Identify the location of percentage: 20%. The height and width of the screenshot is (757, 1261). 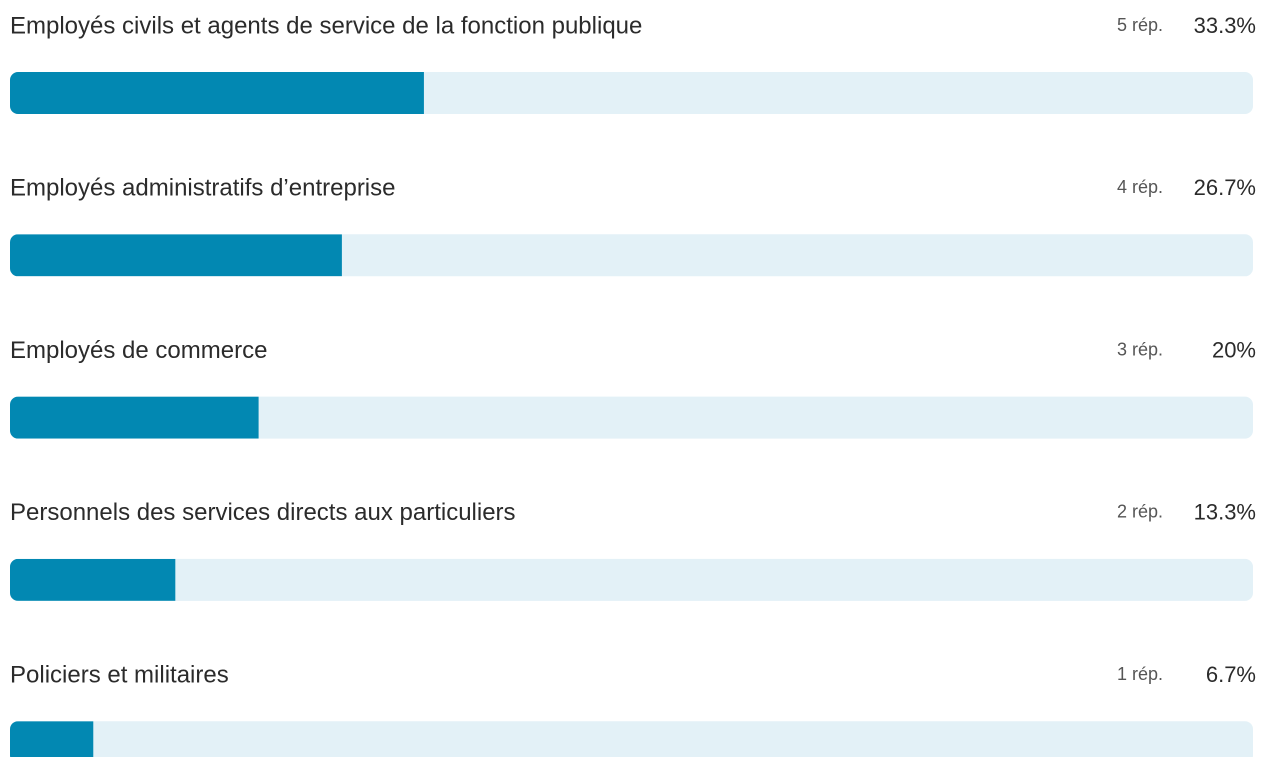
(1234, 349).